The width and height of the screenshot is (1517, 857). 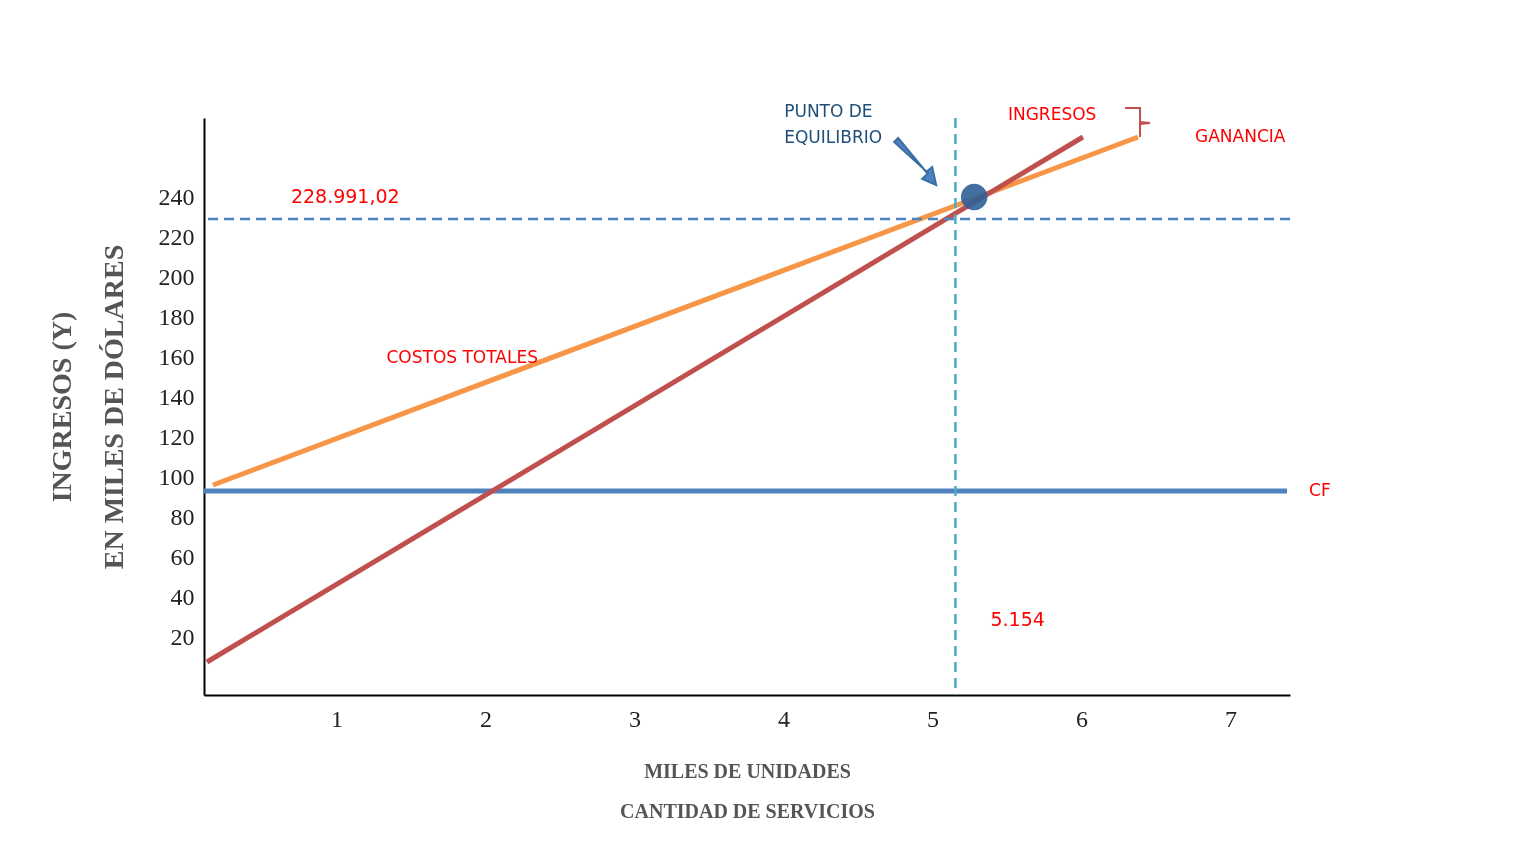 What do you see at coordinates (176, 276) in the screenshot?
I see `y-tick-label: 200` at bounding box center [176, 276].